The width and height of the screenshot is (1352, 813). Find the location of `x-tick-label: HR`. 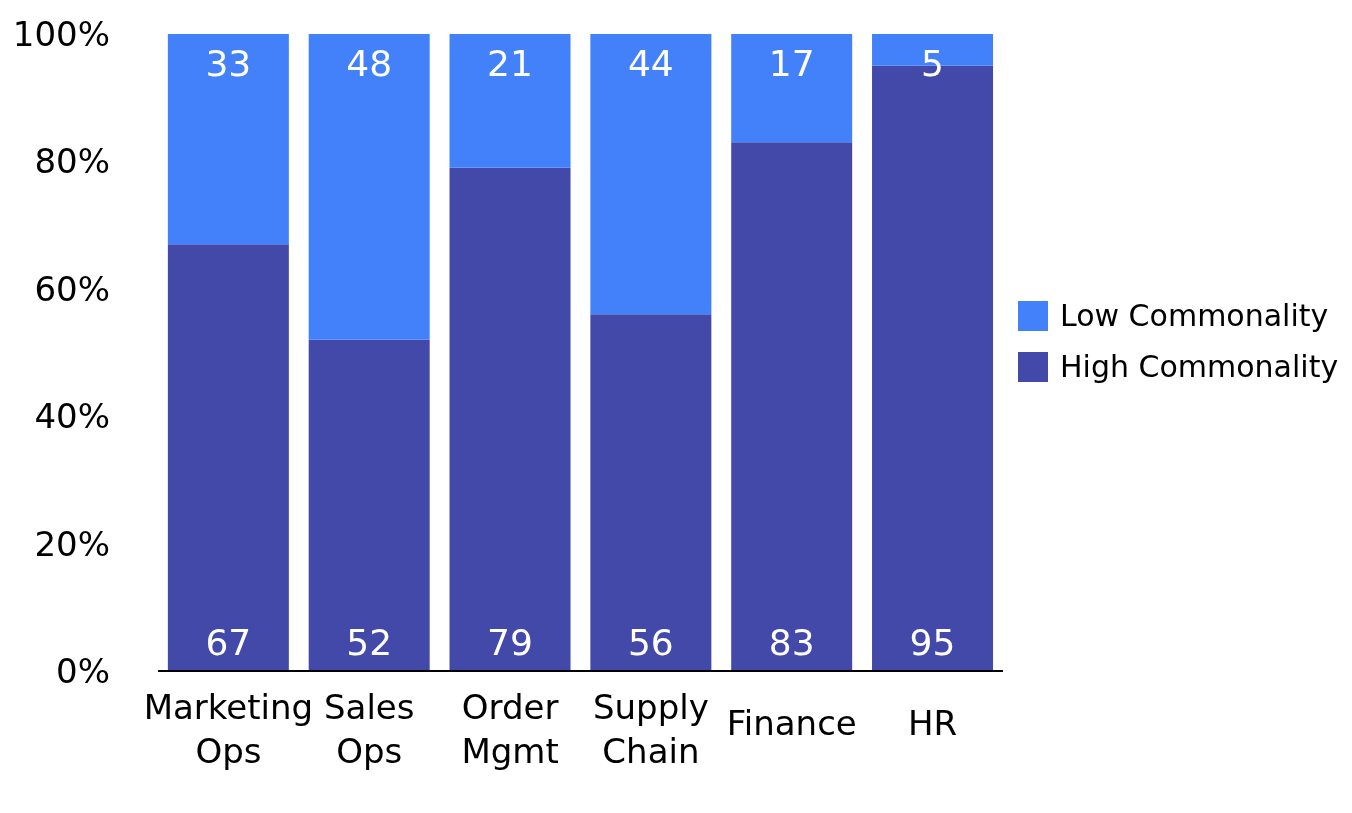

x-tick-label: HR is located at coordinates (932, 723).